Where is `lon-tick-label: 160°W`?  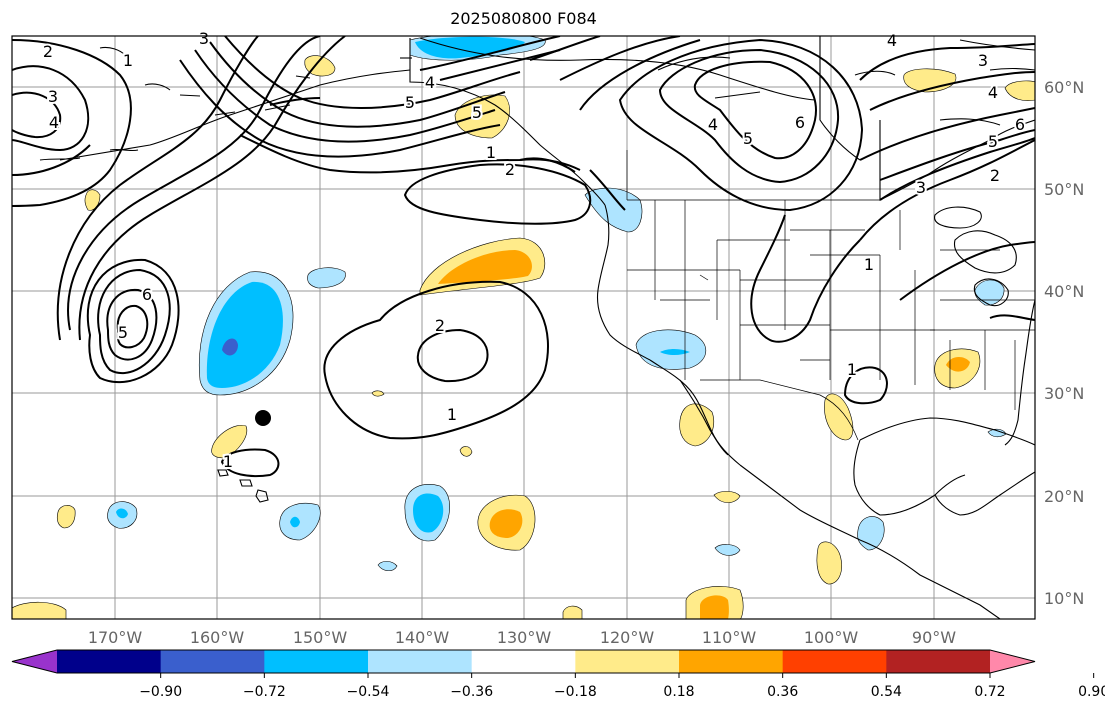 lon-tick-label: 160°W is located at coordinates (217, 637).